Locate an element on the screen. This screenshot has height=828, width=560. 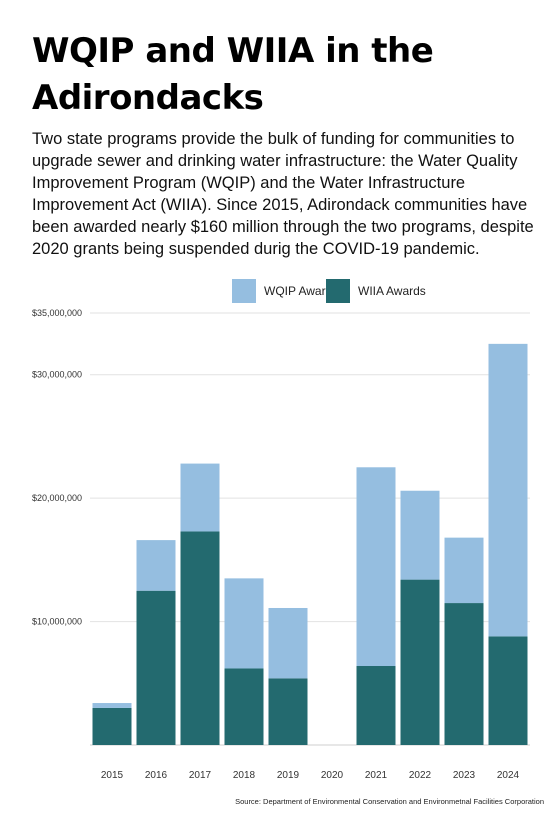
x-axis: 2015 2016 2017 2018 2019 2020 2021 2022 2023 2024 is located at coordinates (310, 775).